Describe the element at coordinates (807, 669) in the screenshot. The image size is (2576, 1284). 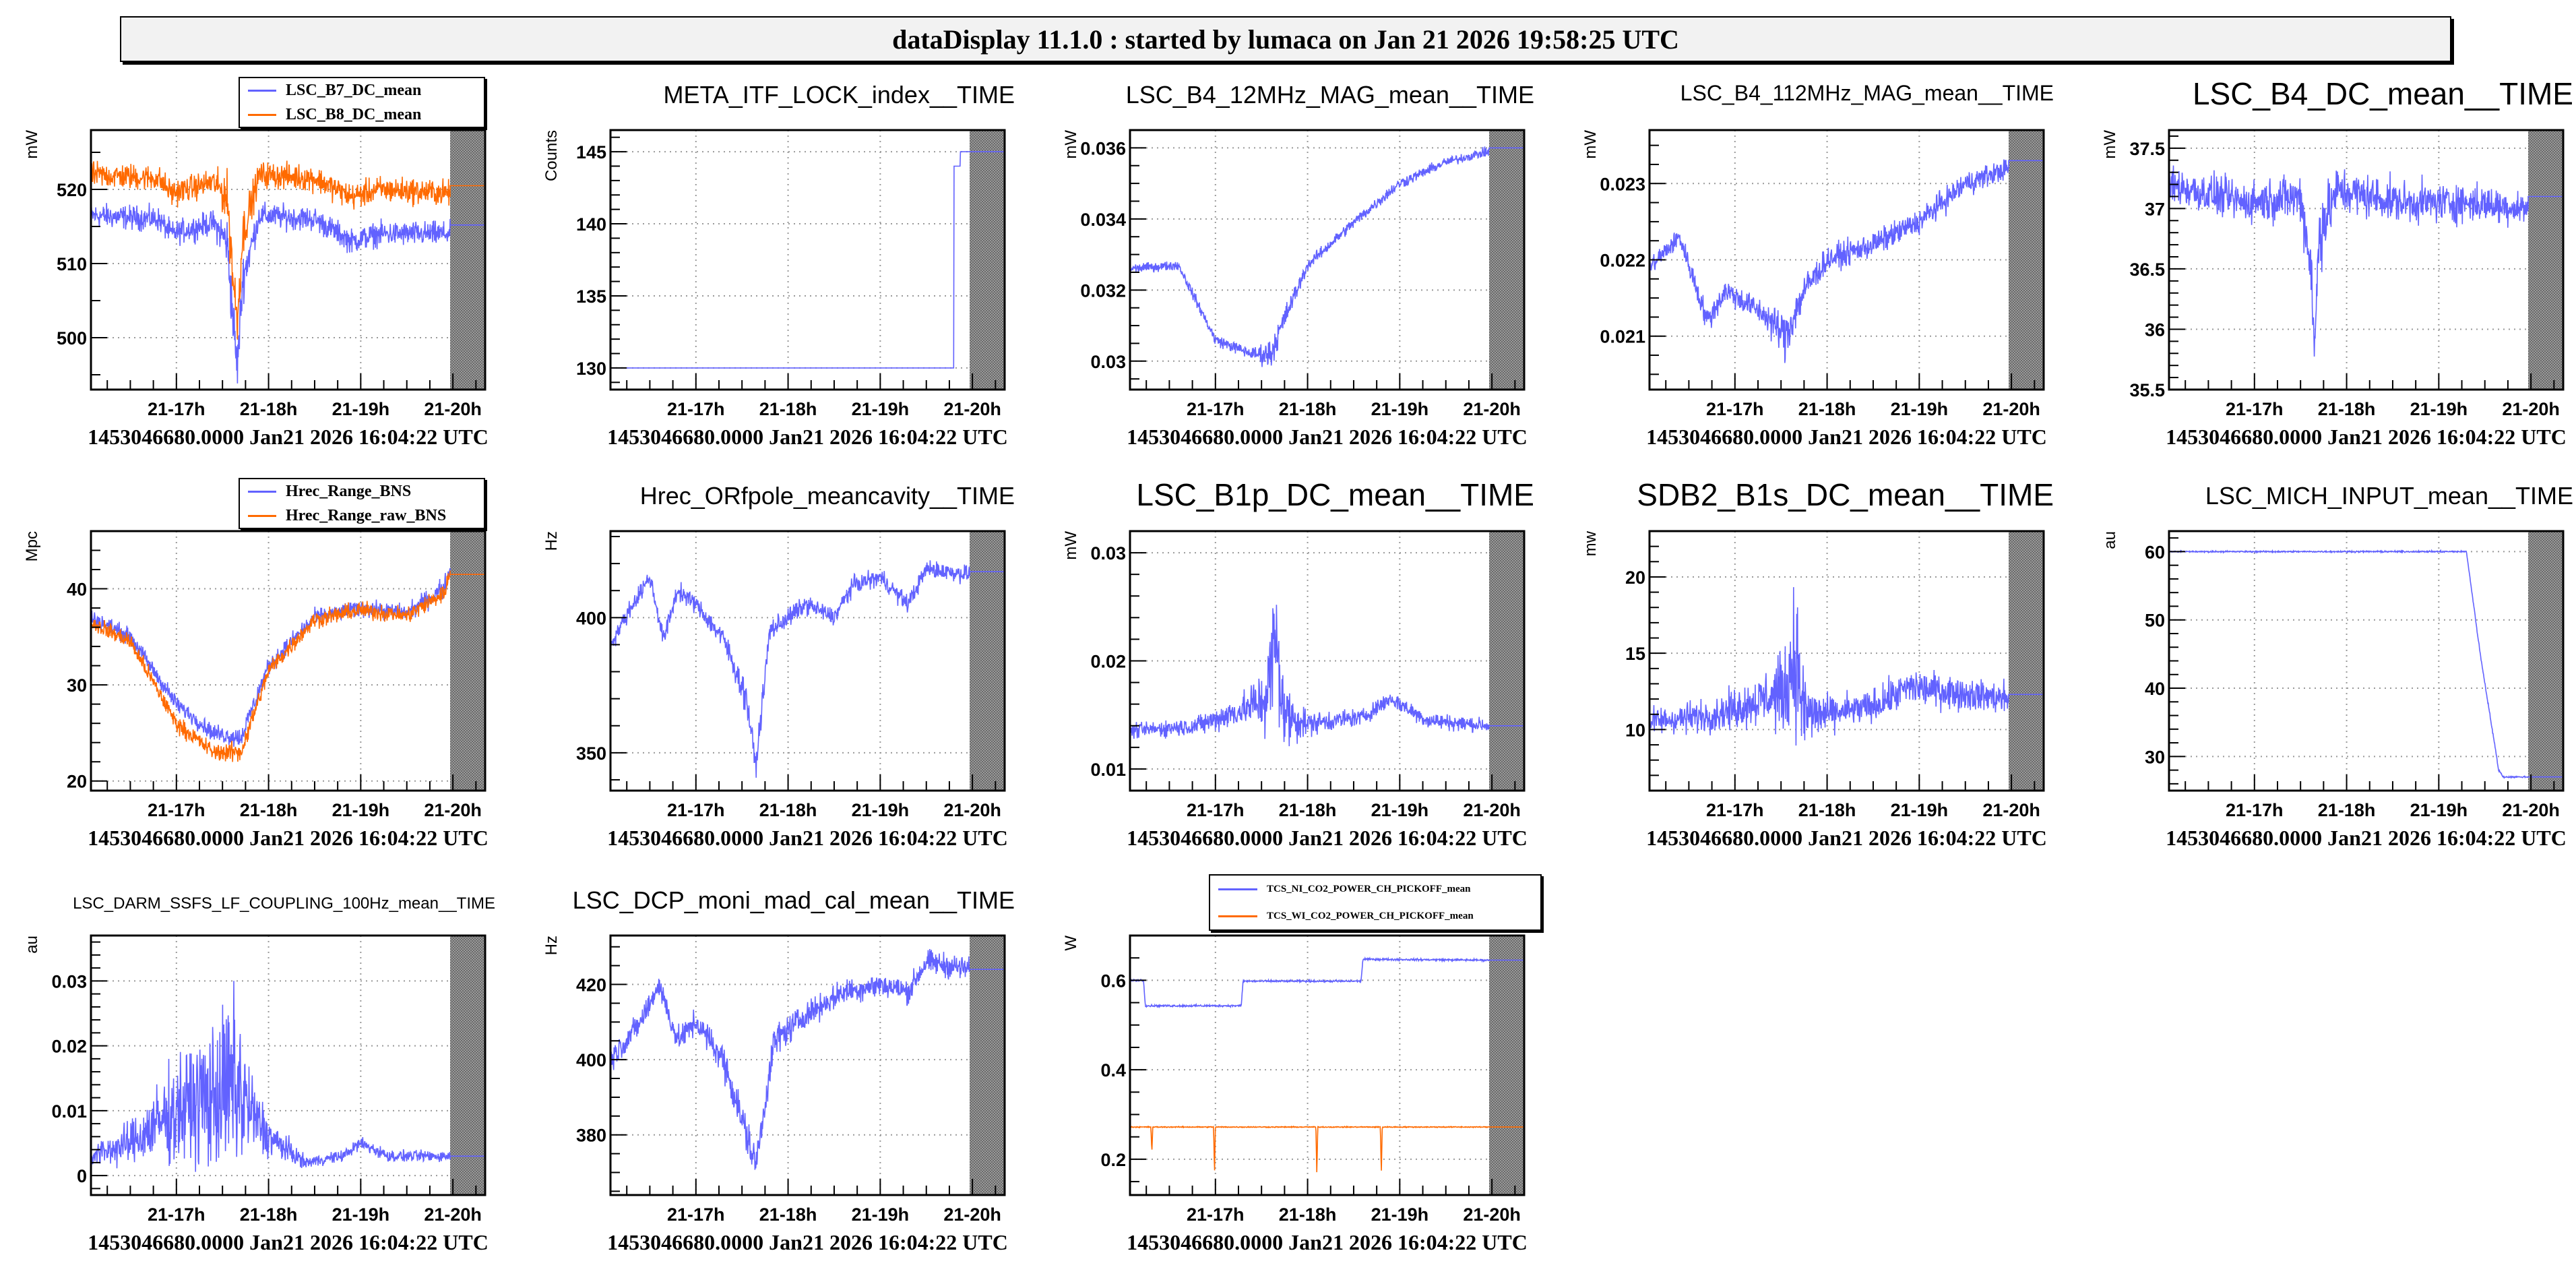
I see `series-line-hrec-orfpole-meancavity` at that location.